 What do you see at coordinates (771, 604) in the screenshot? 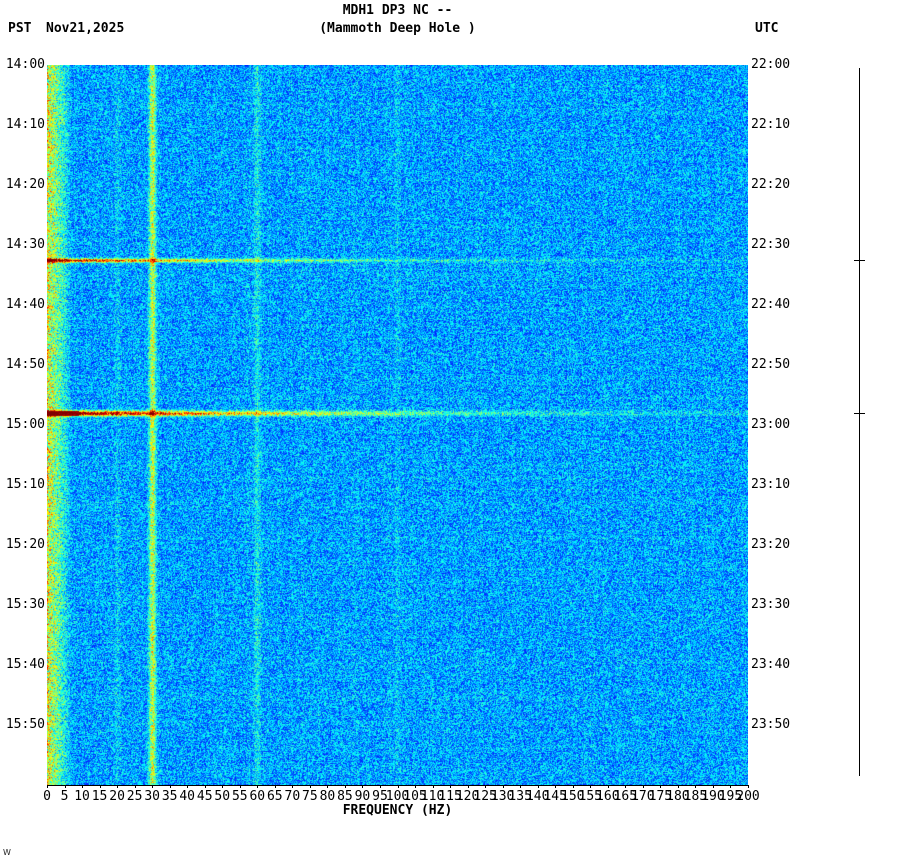
I see `right-time-tick: 23:30` at bounding box center [771, 604].